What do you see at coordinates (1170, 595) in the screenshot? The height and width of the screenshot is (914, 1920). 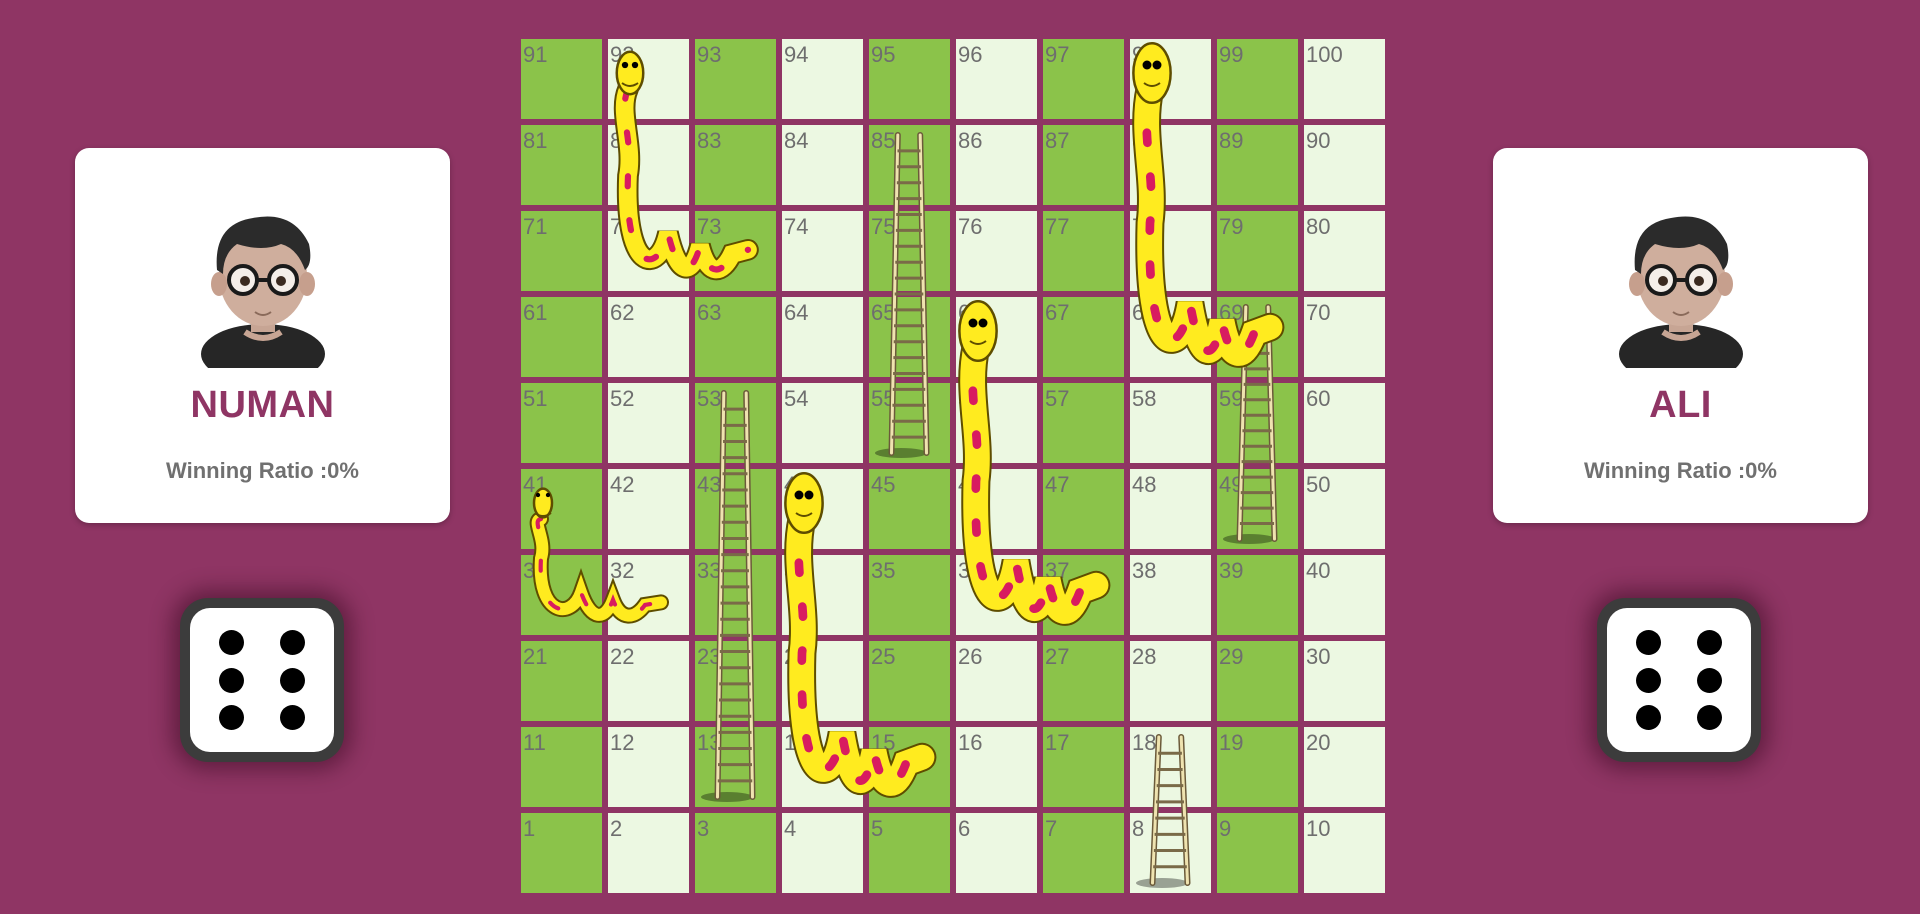 I see `board-cell-38: 38` at bounding box center [1170, 595].